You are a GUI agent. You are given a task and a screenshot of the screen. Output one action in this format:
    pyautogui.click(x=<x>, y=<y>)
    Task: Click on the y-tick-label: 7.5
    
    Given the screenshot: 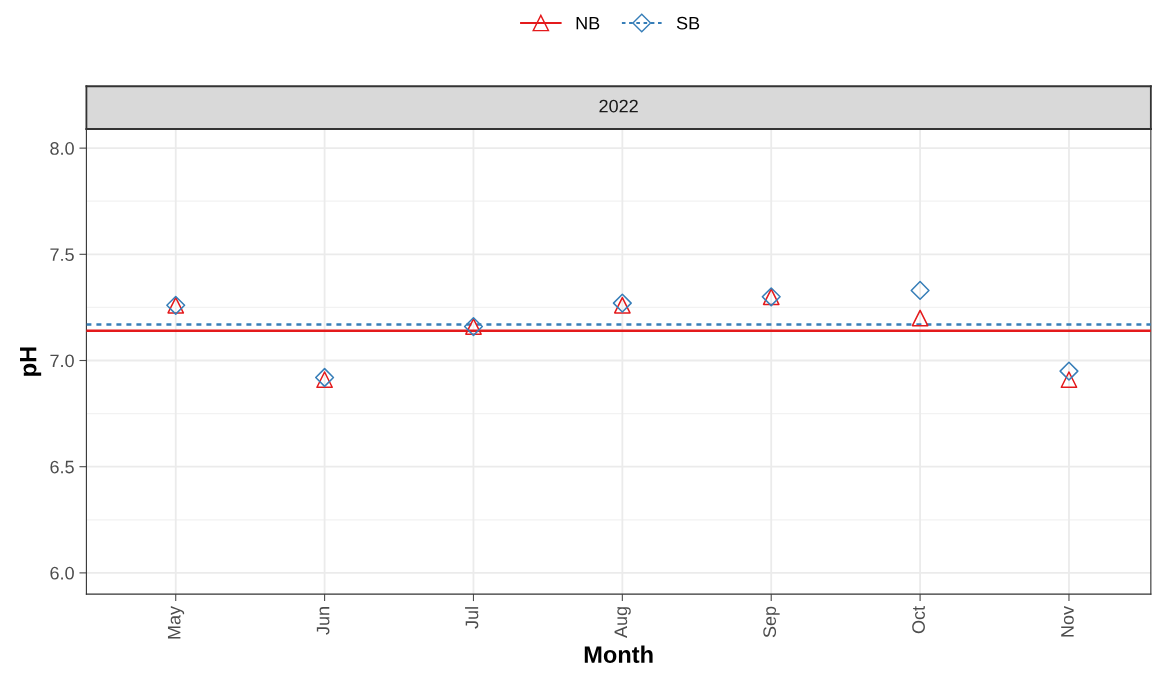 What is the action you would take?
    pyautogui.click(x=62, y=255)
    